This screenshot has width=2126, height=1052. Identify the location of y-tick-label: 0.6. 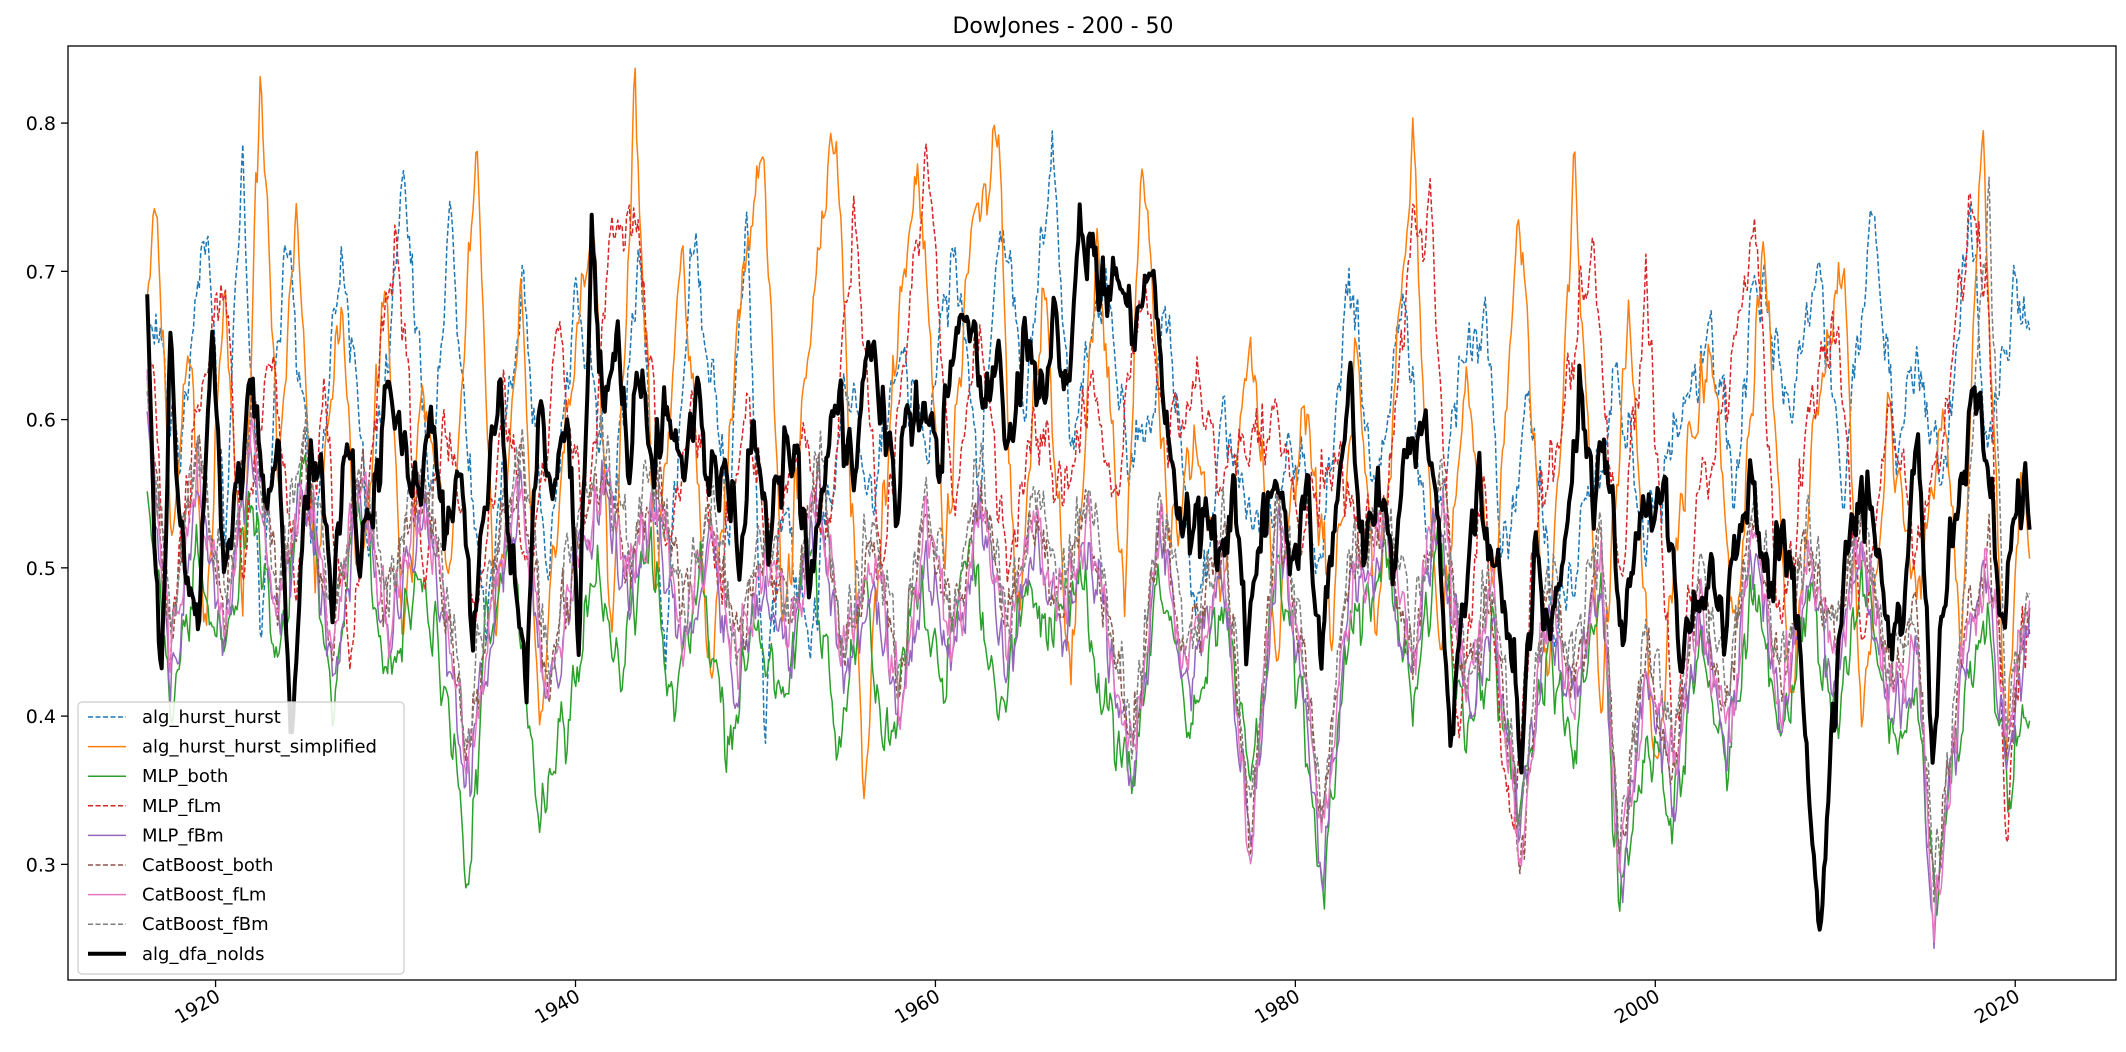
(41, 421).